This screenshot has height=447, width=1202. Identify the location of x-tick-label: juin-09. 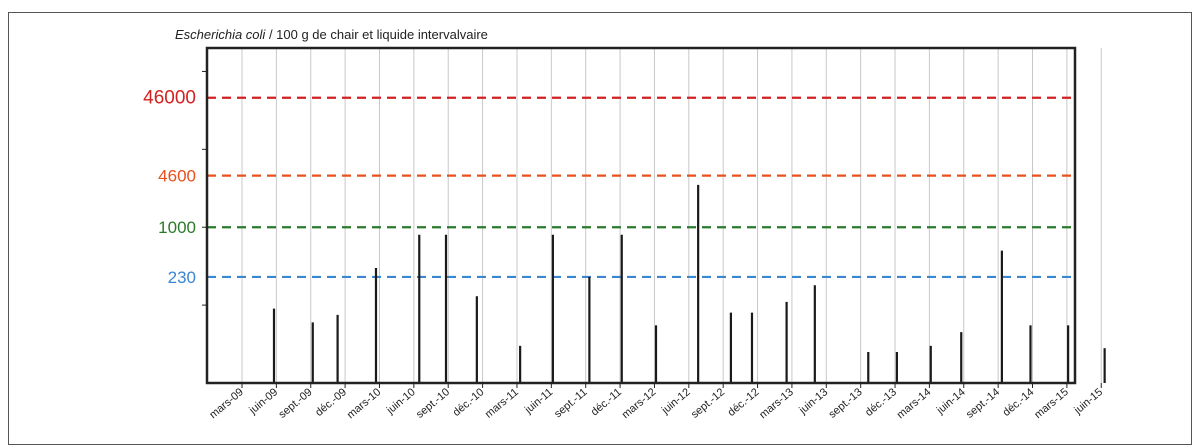
(264, 401).